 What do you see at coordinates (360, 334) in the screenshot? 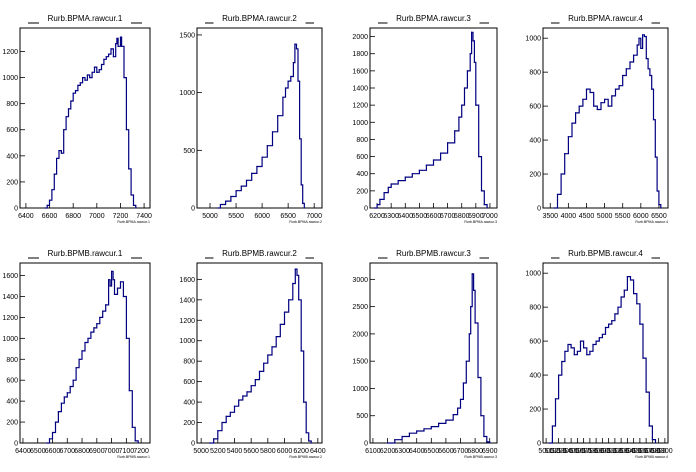
I see `y-tick-label: 2000` at bounding box center [360, 334].